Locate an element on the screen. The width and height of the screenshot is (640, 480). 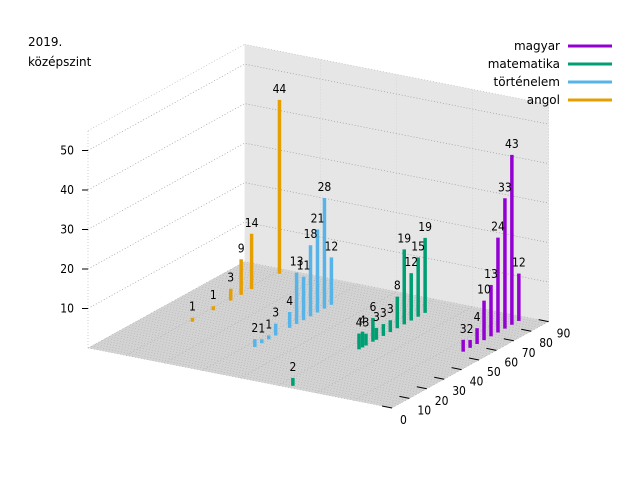
data-label-matematika: 12 is located at coordinates (411, 262).